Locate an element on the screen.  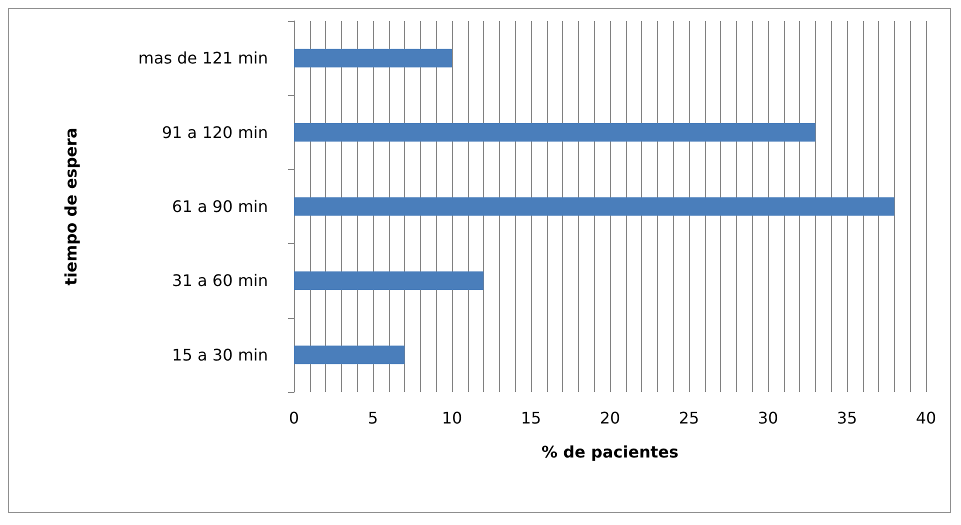
y-axis-title: tiempo de espera is located at coordinates (71, 207).